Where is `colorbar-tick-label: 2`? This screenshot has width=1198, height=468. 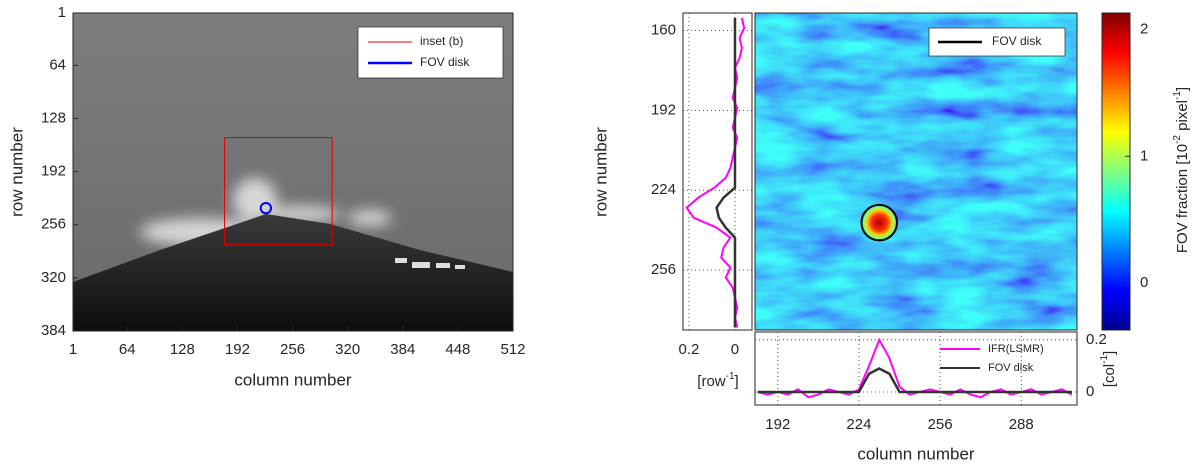
colorbar-tick-label: 2 is located at coordinates (1144, 28).